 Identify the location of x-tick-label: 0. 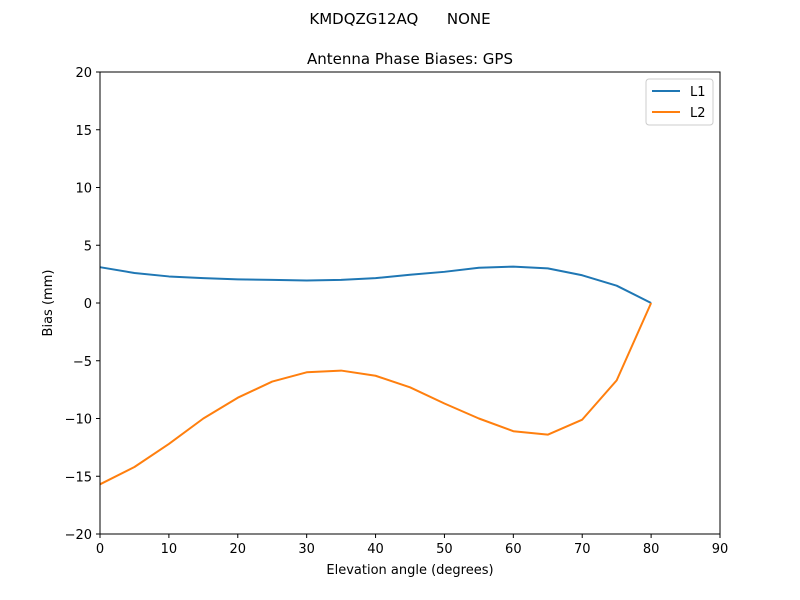
(100, 549).